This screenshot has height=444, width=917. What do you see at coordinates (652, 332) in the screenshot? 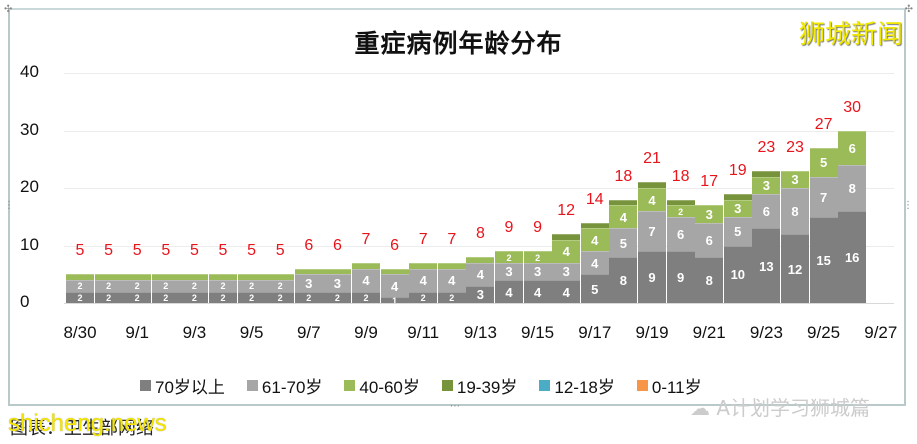
I see `x-tick-label: 9/19` at bounding box center [652, 332].